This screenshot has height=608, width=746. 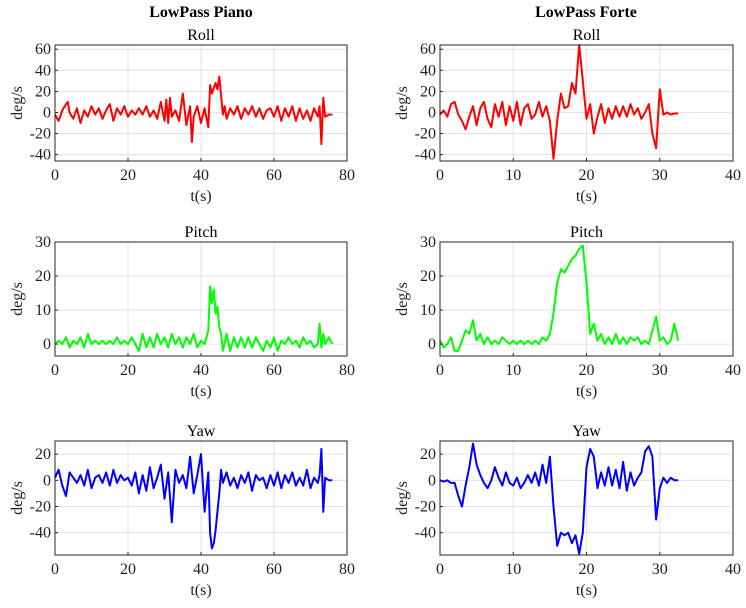 What do you see at coordinates (193, 498) in the screenshot?
I see `series-line-piano-yaw` at bounding box center [193, 498].